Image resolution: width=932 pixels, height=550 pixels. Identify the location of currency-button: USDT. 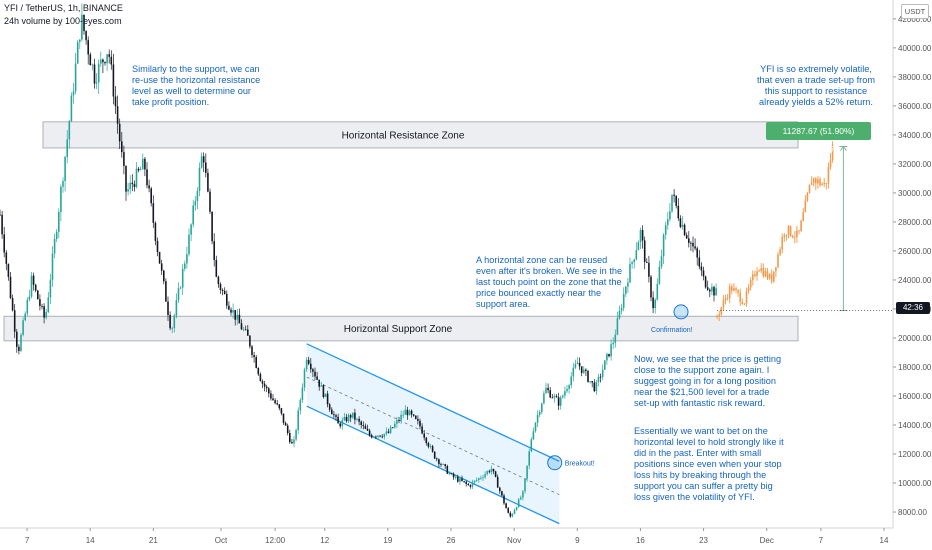
(915, 11).